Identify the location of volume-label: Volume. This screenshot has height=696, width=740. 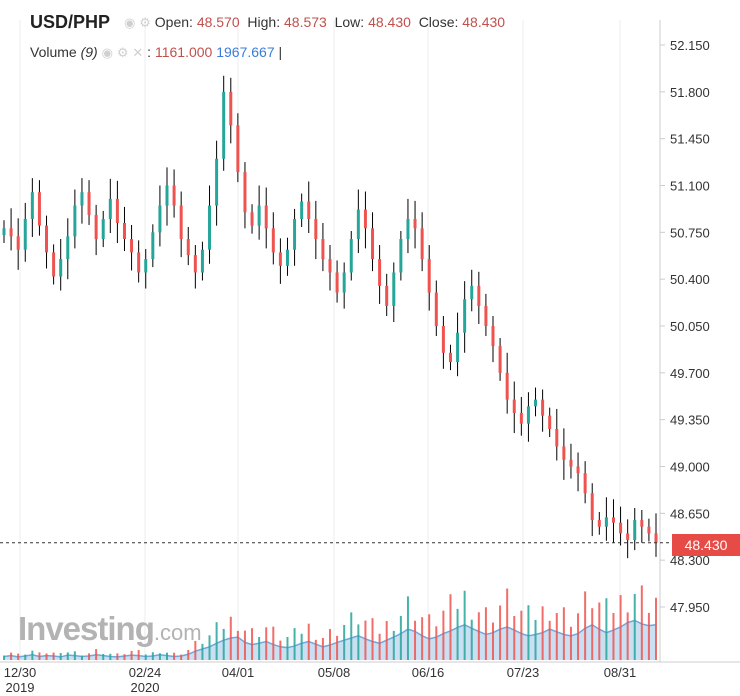
(53, 52).